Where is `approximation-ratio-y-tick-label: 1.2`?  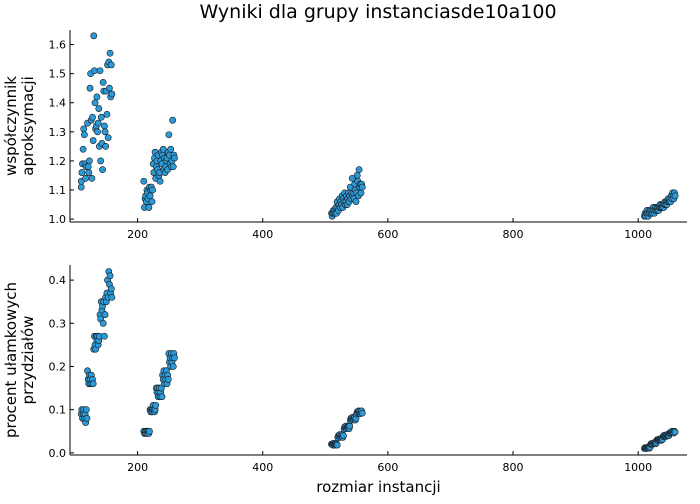
approximation-ratio-y-tick-label: 1.2 is located at coordinates (58, 161).